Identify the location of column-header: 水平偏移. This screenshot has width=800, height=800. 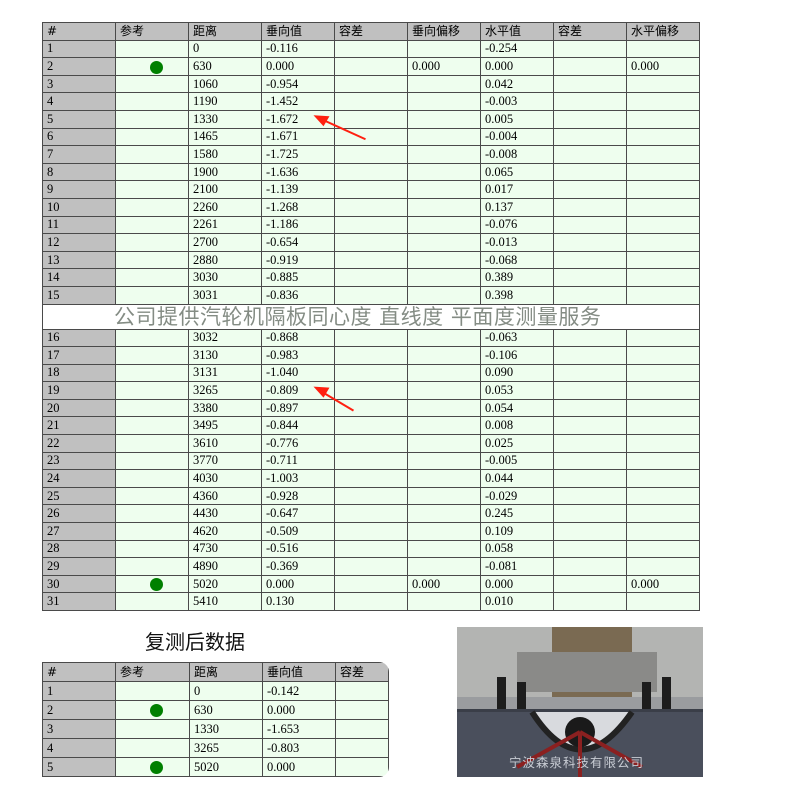
(663, 31).